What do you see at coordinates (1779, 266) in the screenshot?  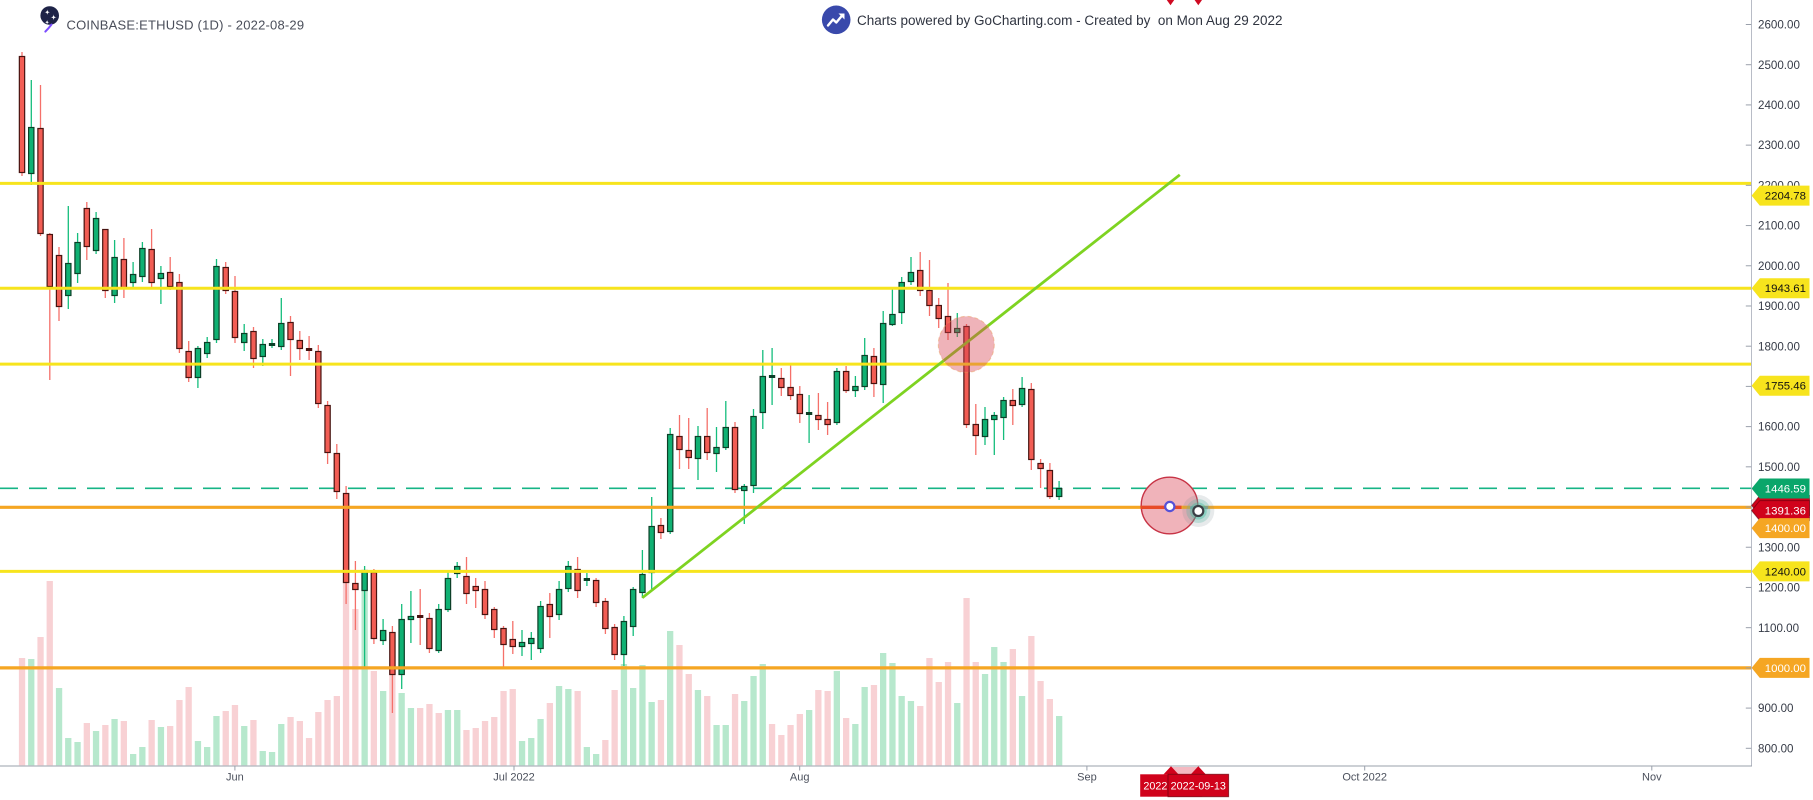 I see `svg-text: 2000.00` at bounding box center [1779, 266].